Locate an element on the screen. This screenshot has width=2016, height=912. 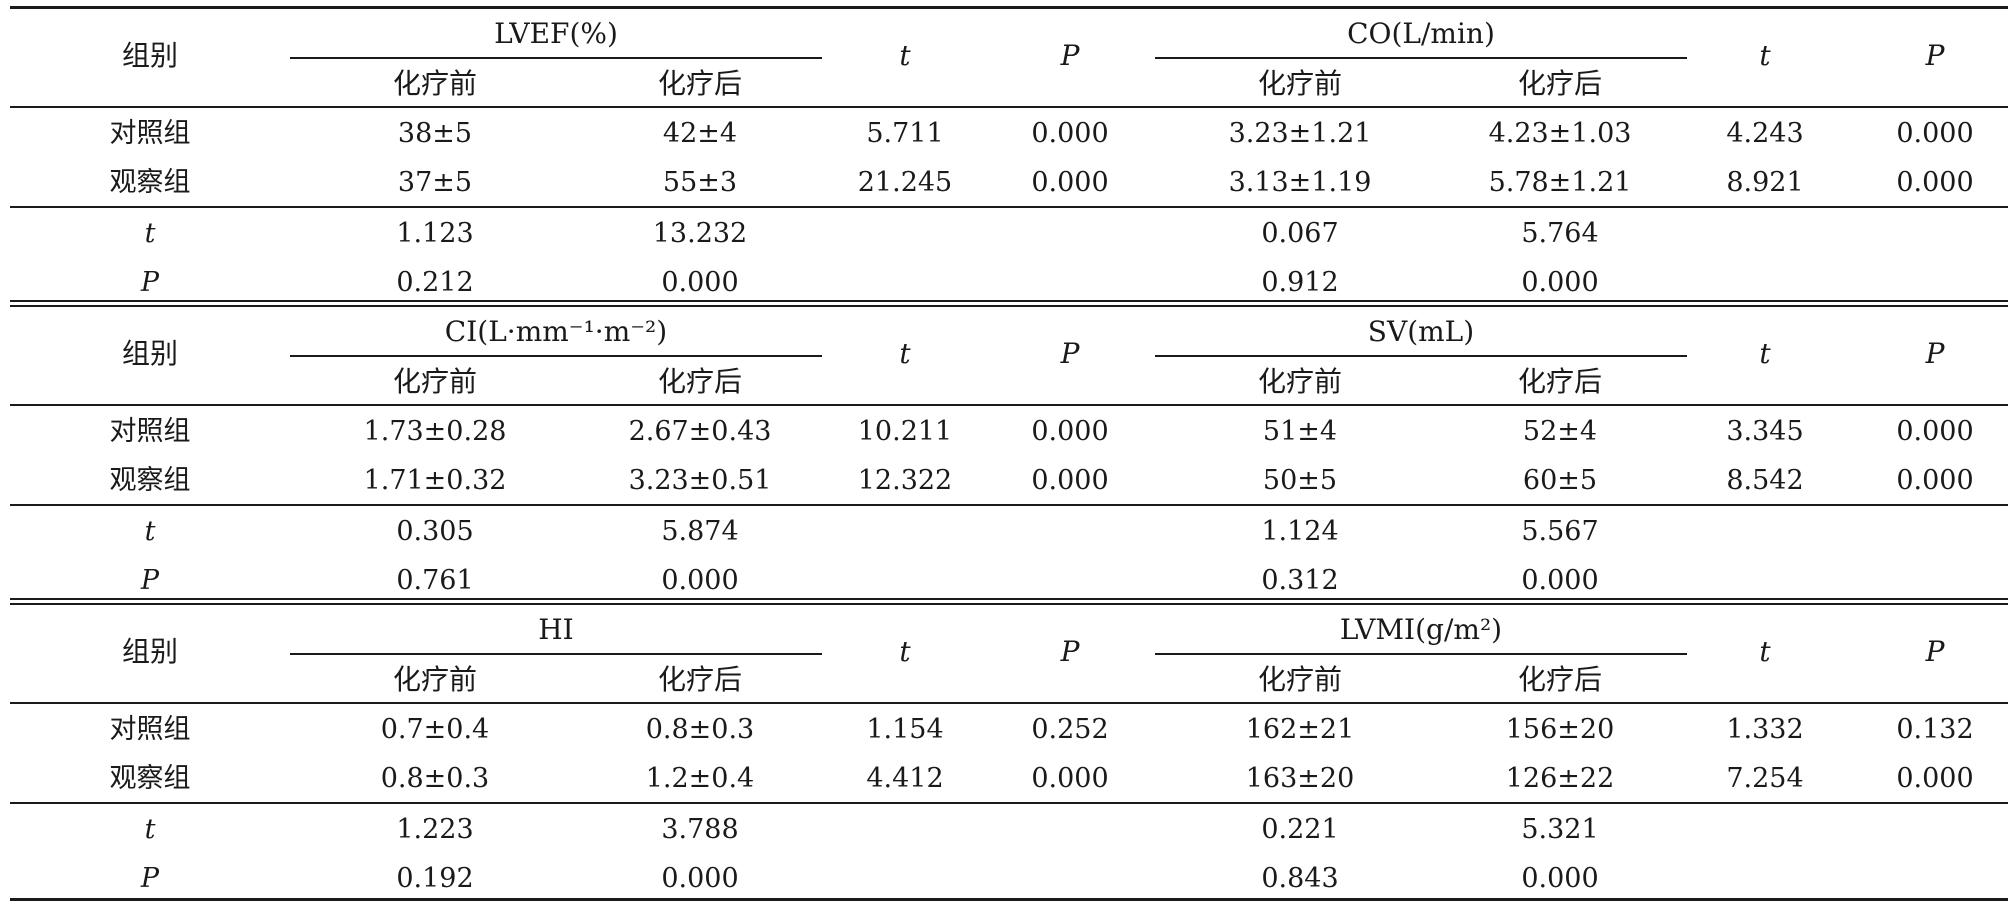
data-cell: 0.8±0.3 is located at coordinates (700, 729).